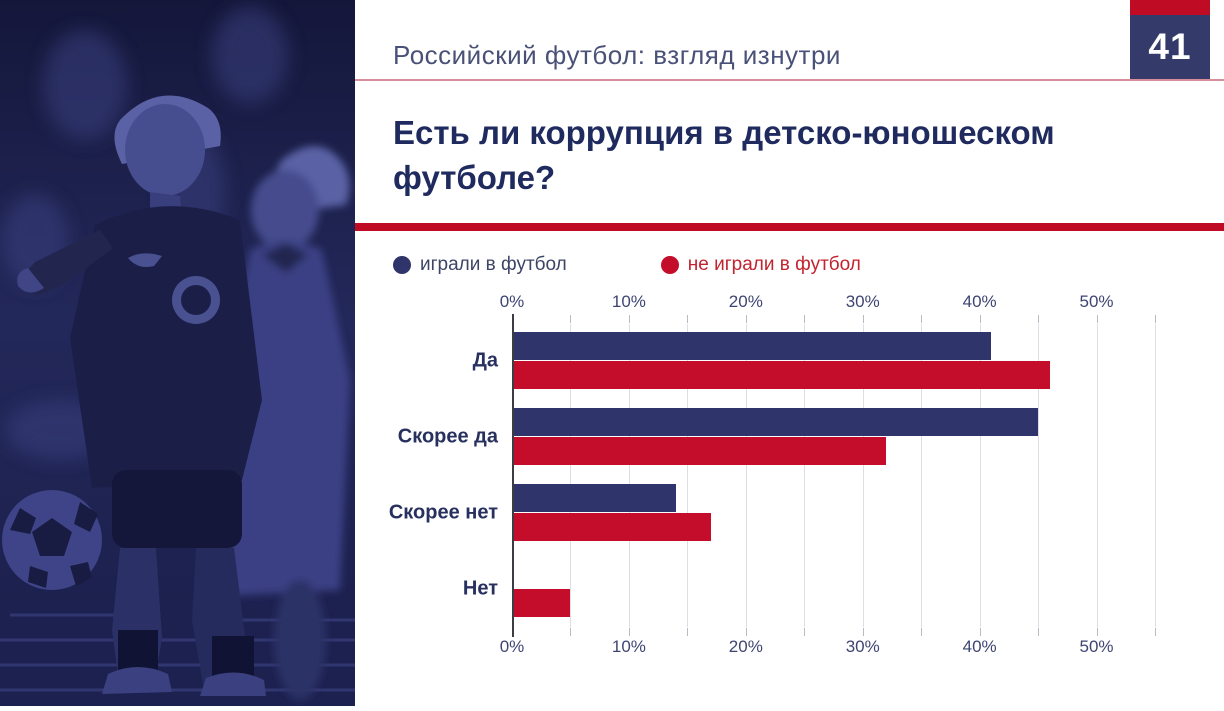  Describe the element at coordinates (443, 512) in the screenshot. I see `category-label: Скорее нет` at that location.